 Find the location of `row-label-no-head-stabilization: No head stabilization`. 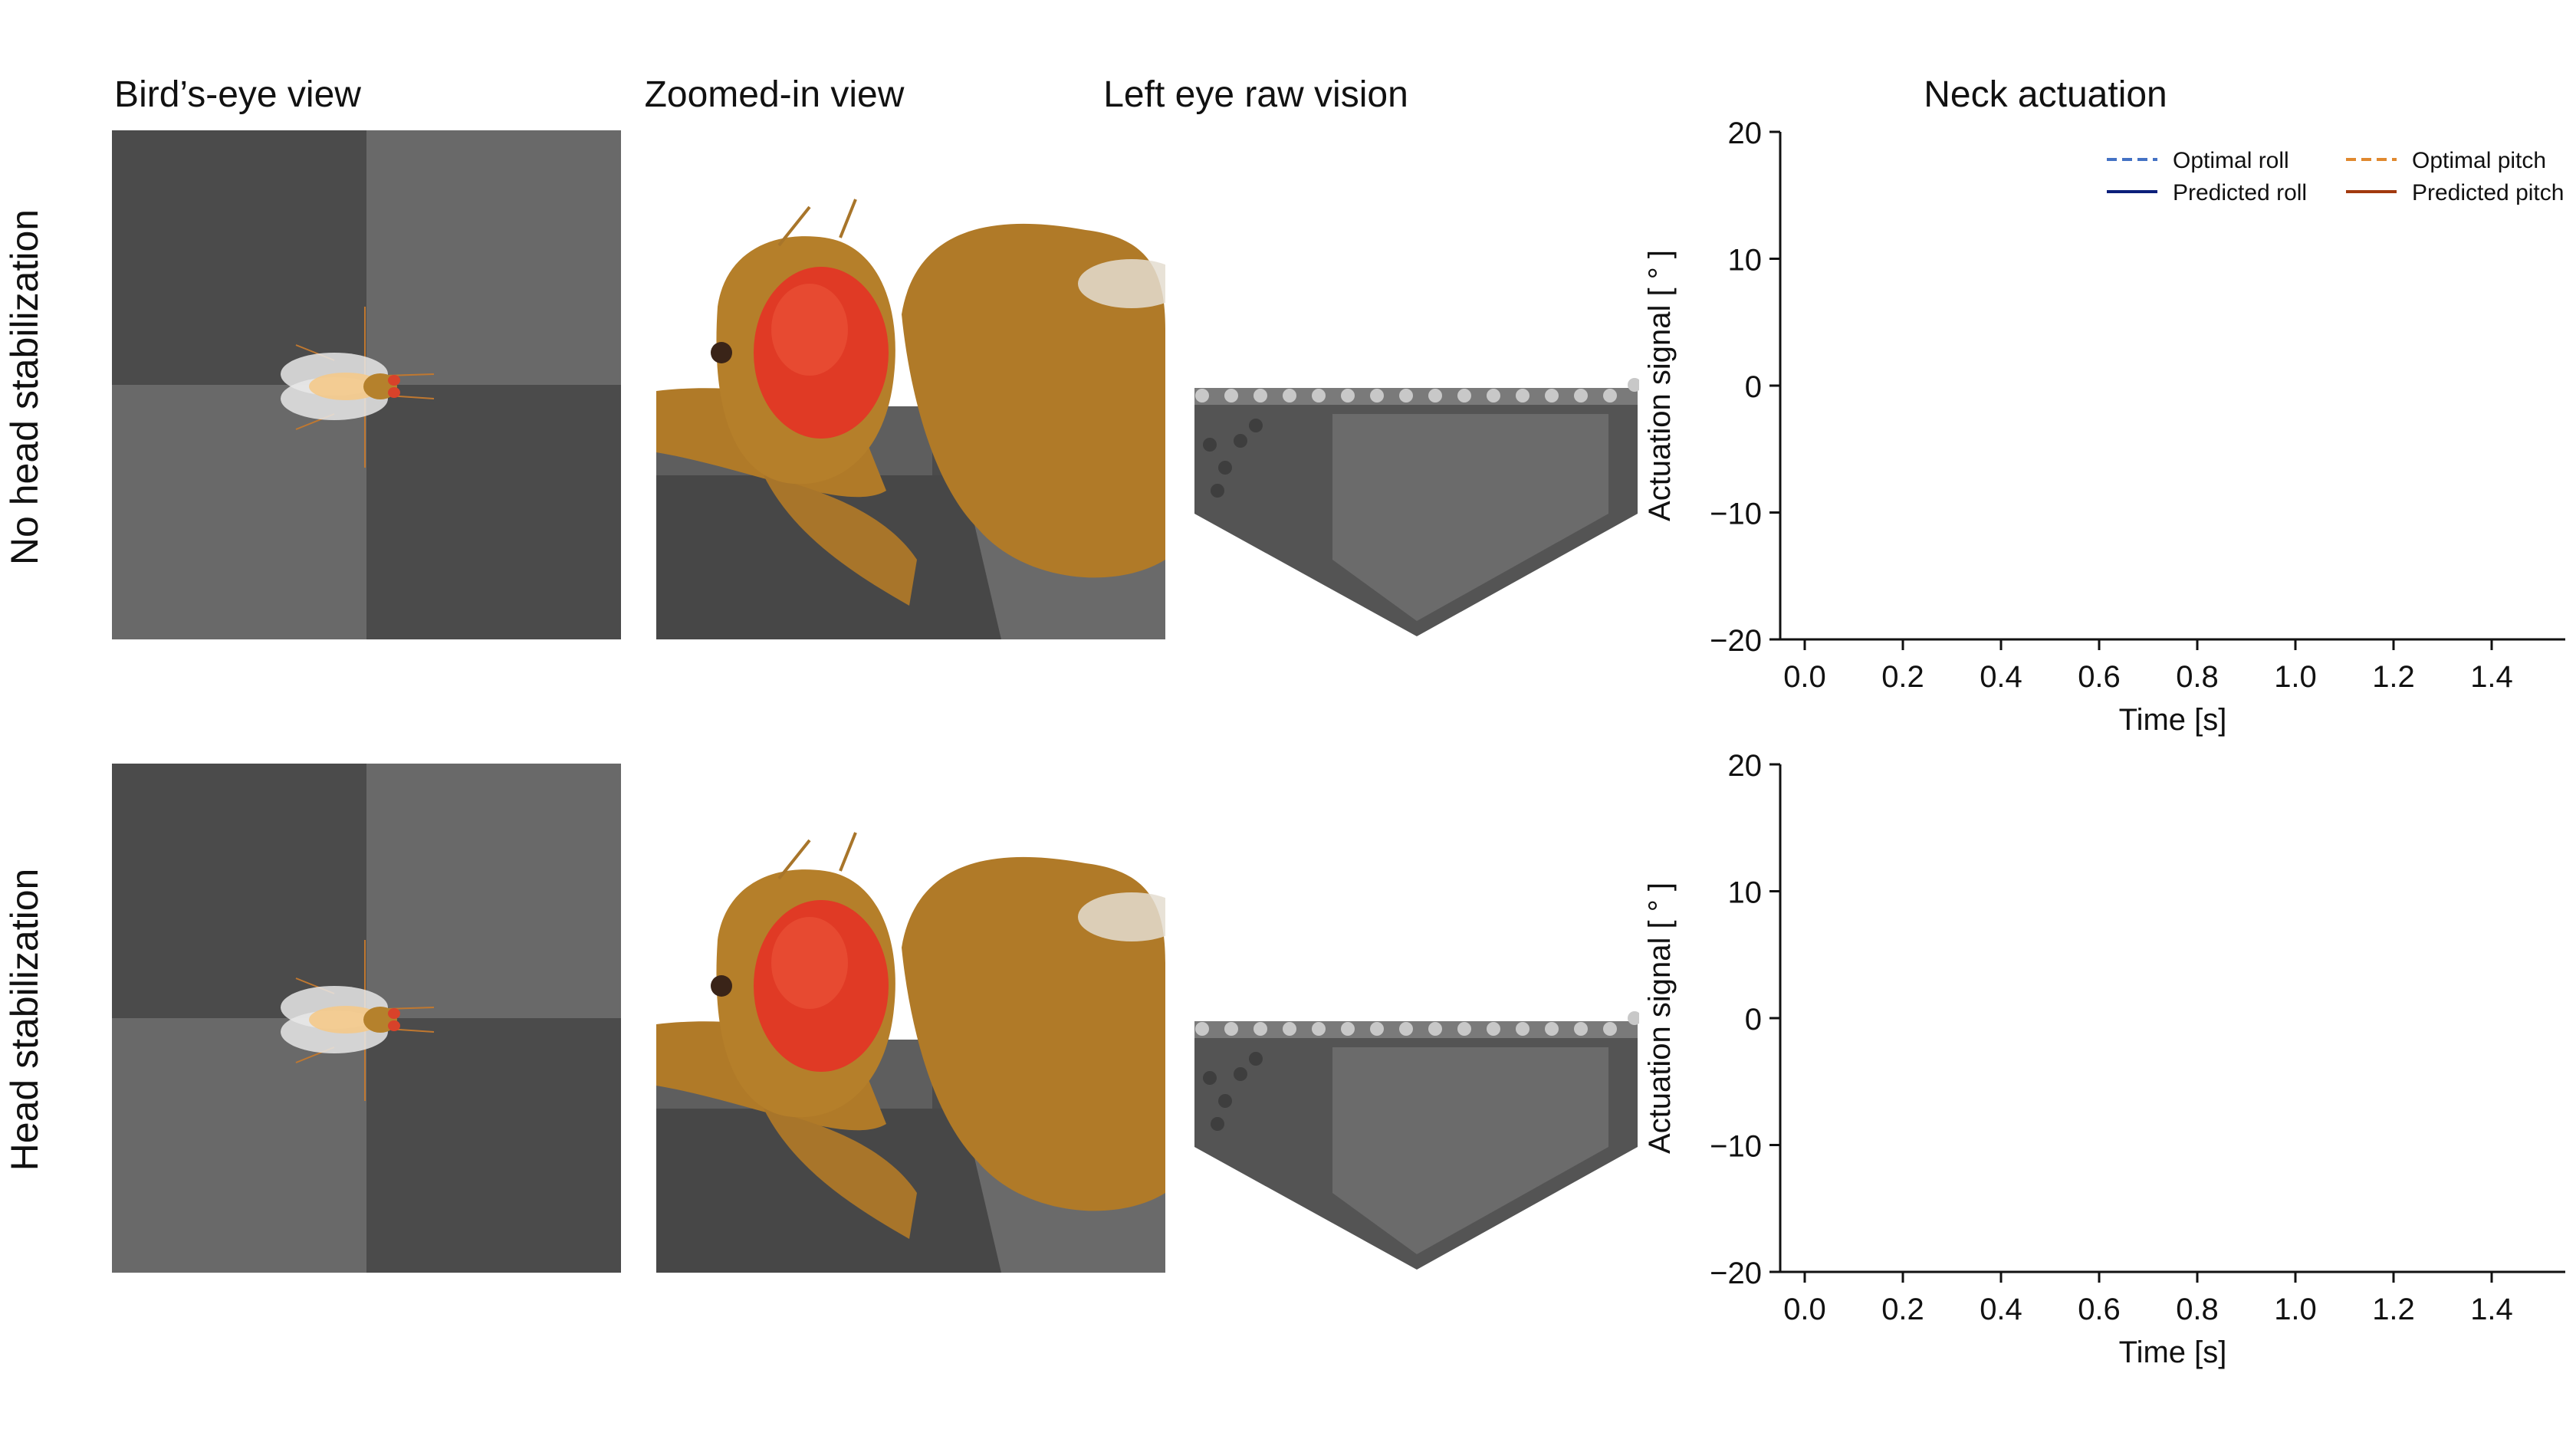

row-label-no-head-stabilization: No head stabilization is located at coordinates (24, 388).